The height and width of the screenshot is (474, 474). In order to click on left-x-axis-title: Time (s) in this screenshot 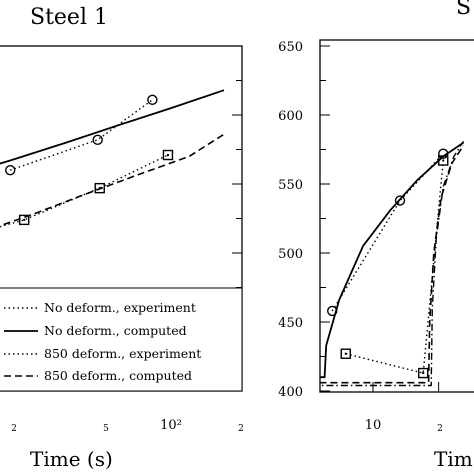, I will do `click(71, 459)`.